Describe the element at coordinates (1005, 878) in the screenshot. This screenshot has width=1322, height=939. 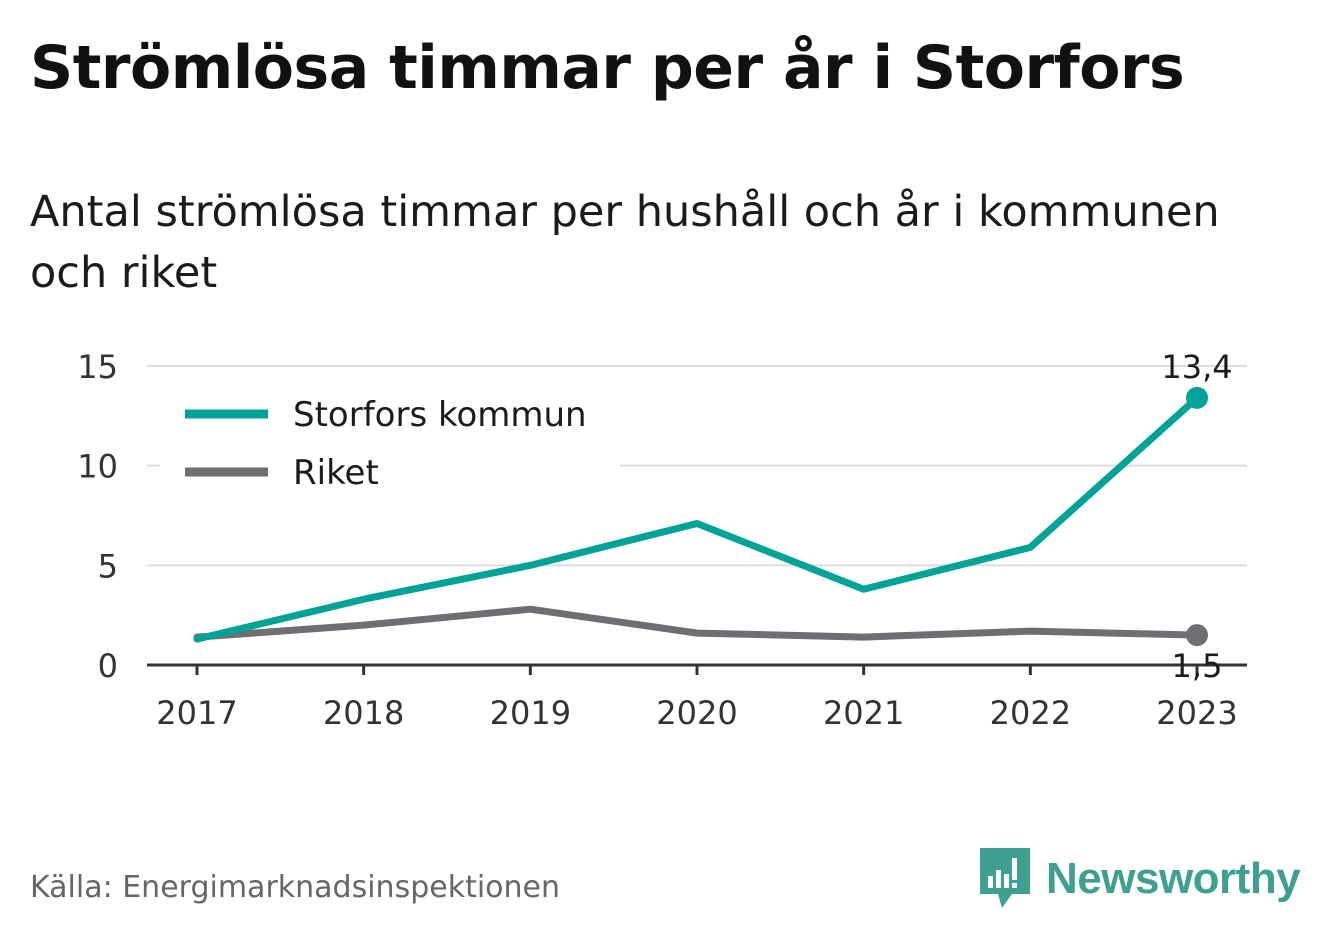
I see `newsworthy-logo-icon` at that location.